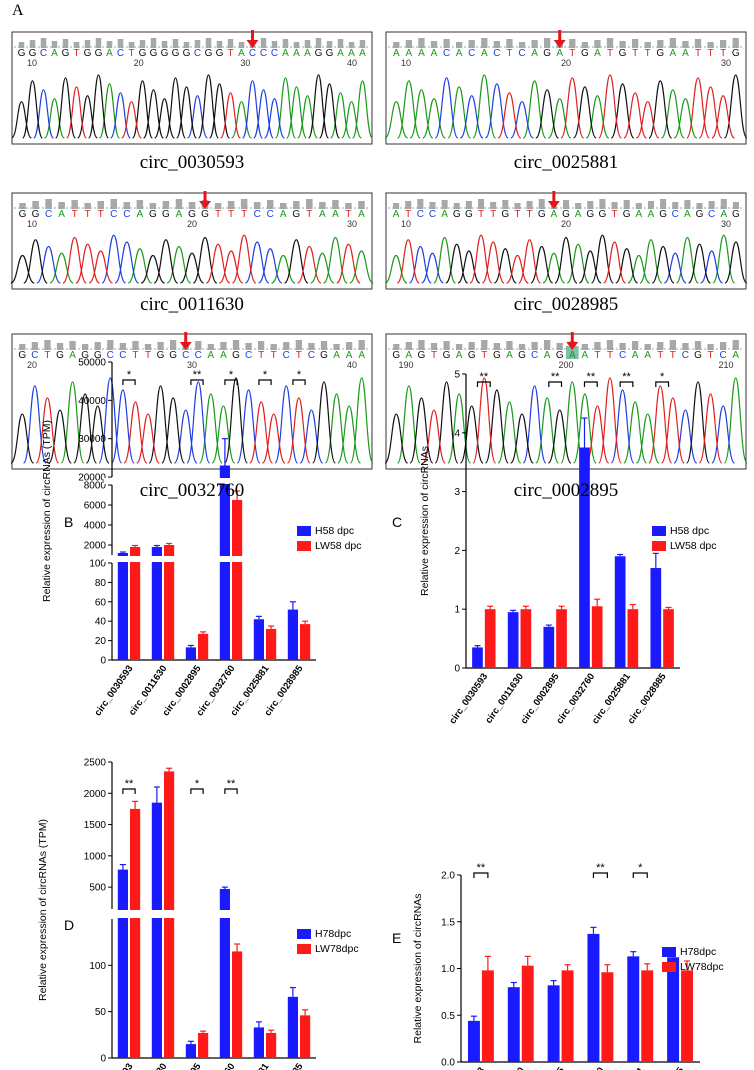 The image size is (754, 1070). I want to click on y-tick-label: 1, so click(457, 610).